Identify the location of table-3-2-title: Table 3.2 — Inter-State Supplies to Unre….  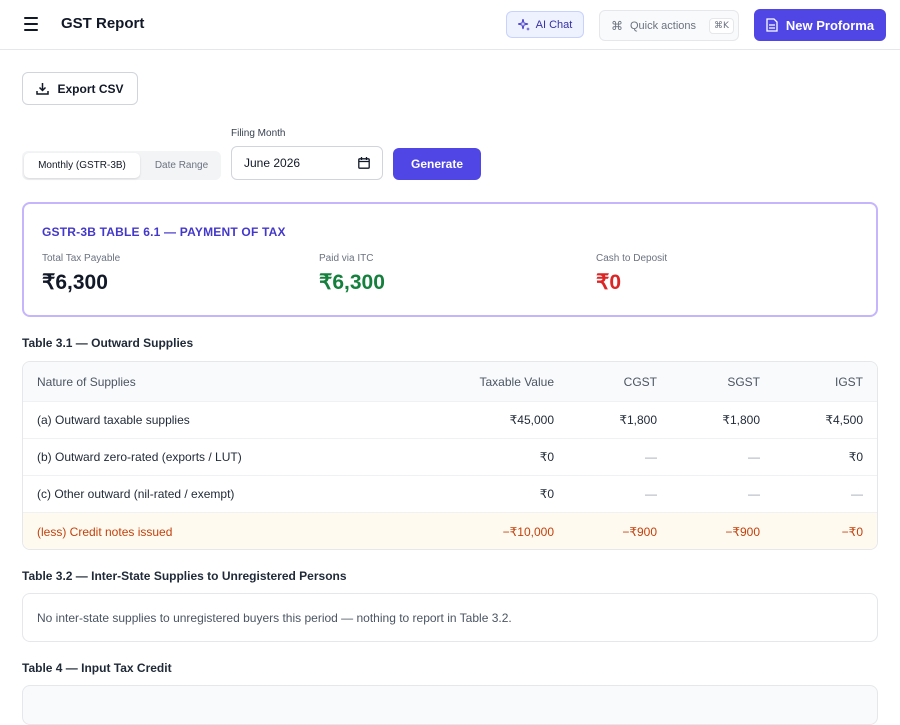
(184, 576).